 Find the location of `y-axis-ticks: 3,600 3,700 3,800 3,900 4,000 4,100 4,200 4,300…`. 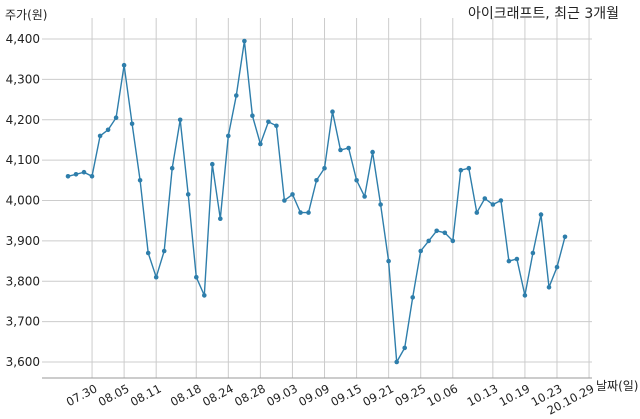

y-axis-ticks: 3,600 3,700 3,800 3,900 4,000 4,100 4,200 4,300… is located at coordinates (23, 200).